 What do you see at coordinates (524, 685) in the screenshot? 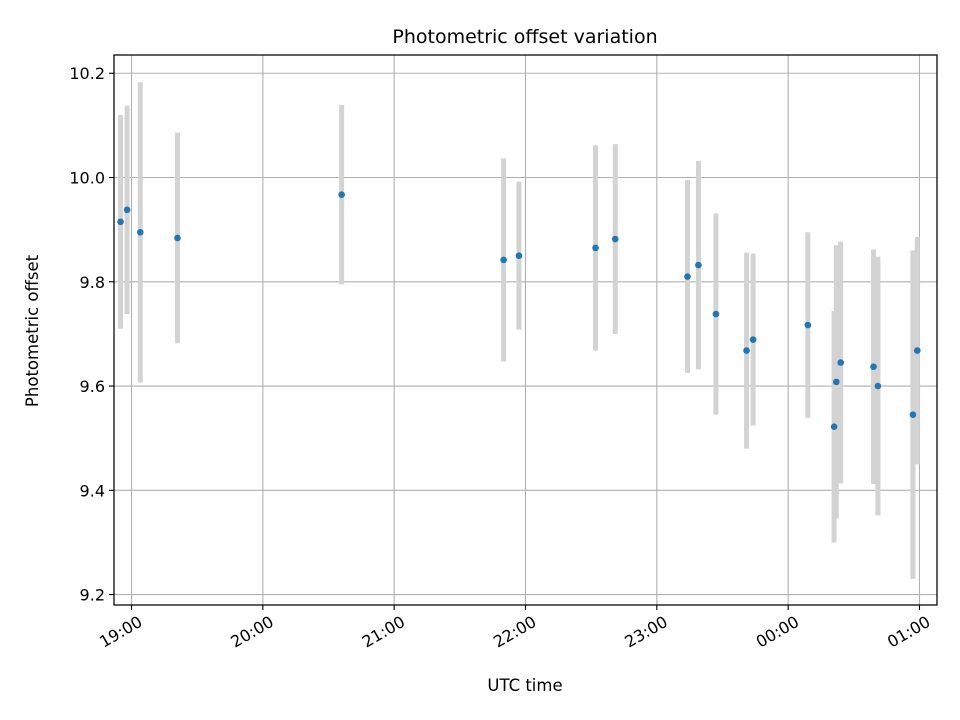
I see `x-axis-title: UTC time` at bounding box center [524, 685].